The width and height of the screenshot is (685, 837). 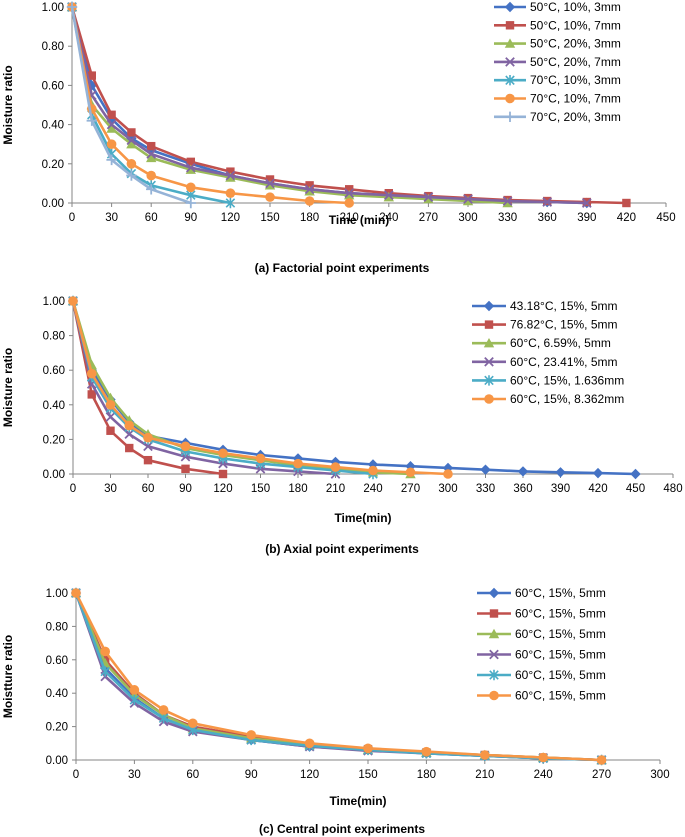 I want to click on y-axis-label: Moisture ratio, so click(x=8, y=104).